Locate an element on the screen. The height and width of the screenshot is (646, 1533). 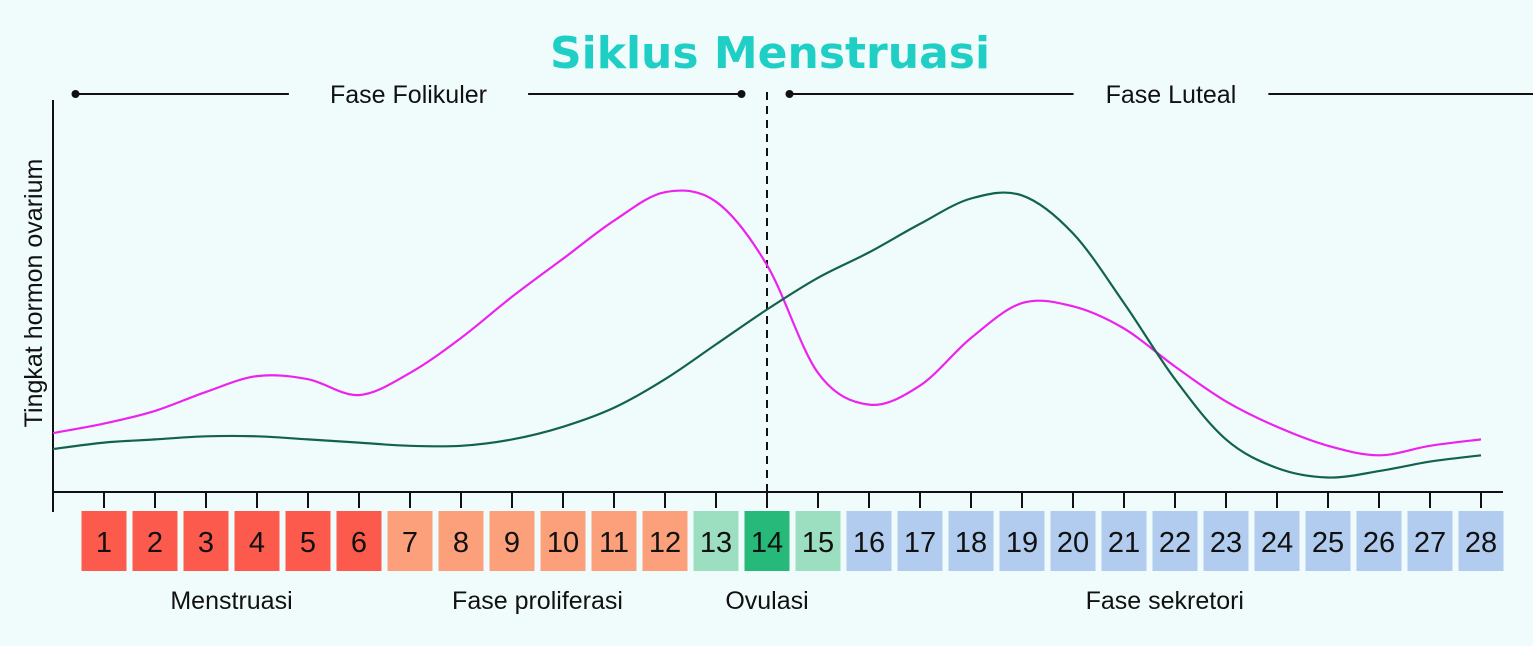
day-number: 25 is located at coordinates (1328, 543).